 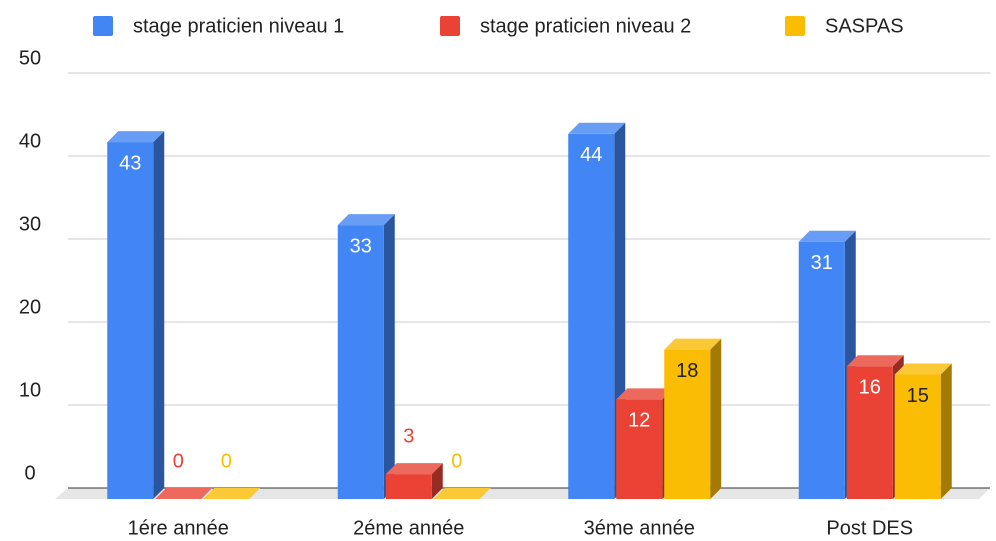 What do you see at coordinates (408, 528) in the screenshot?
I see `x-tick-label: 2éme année` at bounding box center [408, 528].